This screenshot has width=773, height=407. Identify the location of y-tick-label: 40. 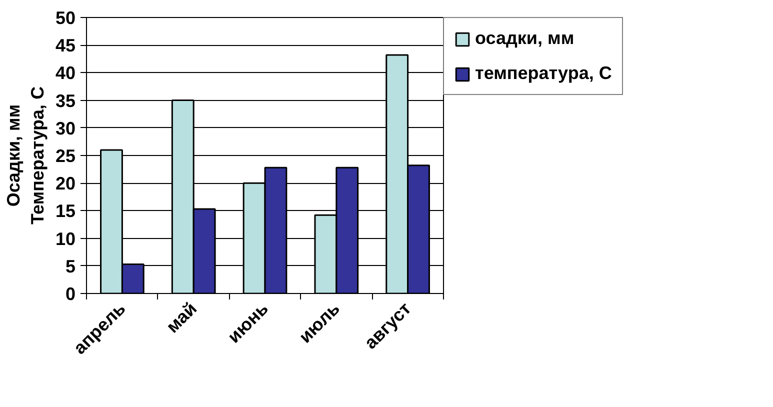
(65, 73).